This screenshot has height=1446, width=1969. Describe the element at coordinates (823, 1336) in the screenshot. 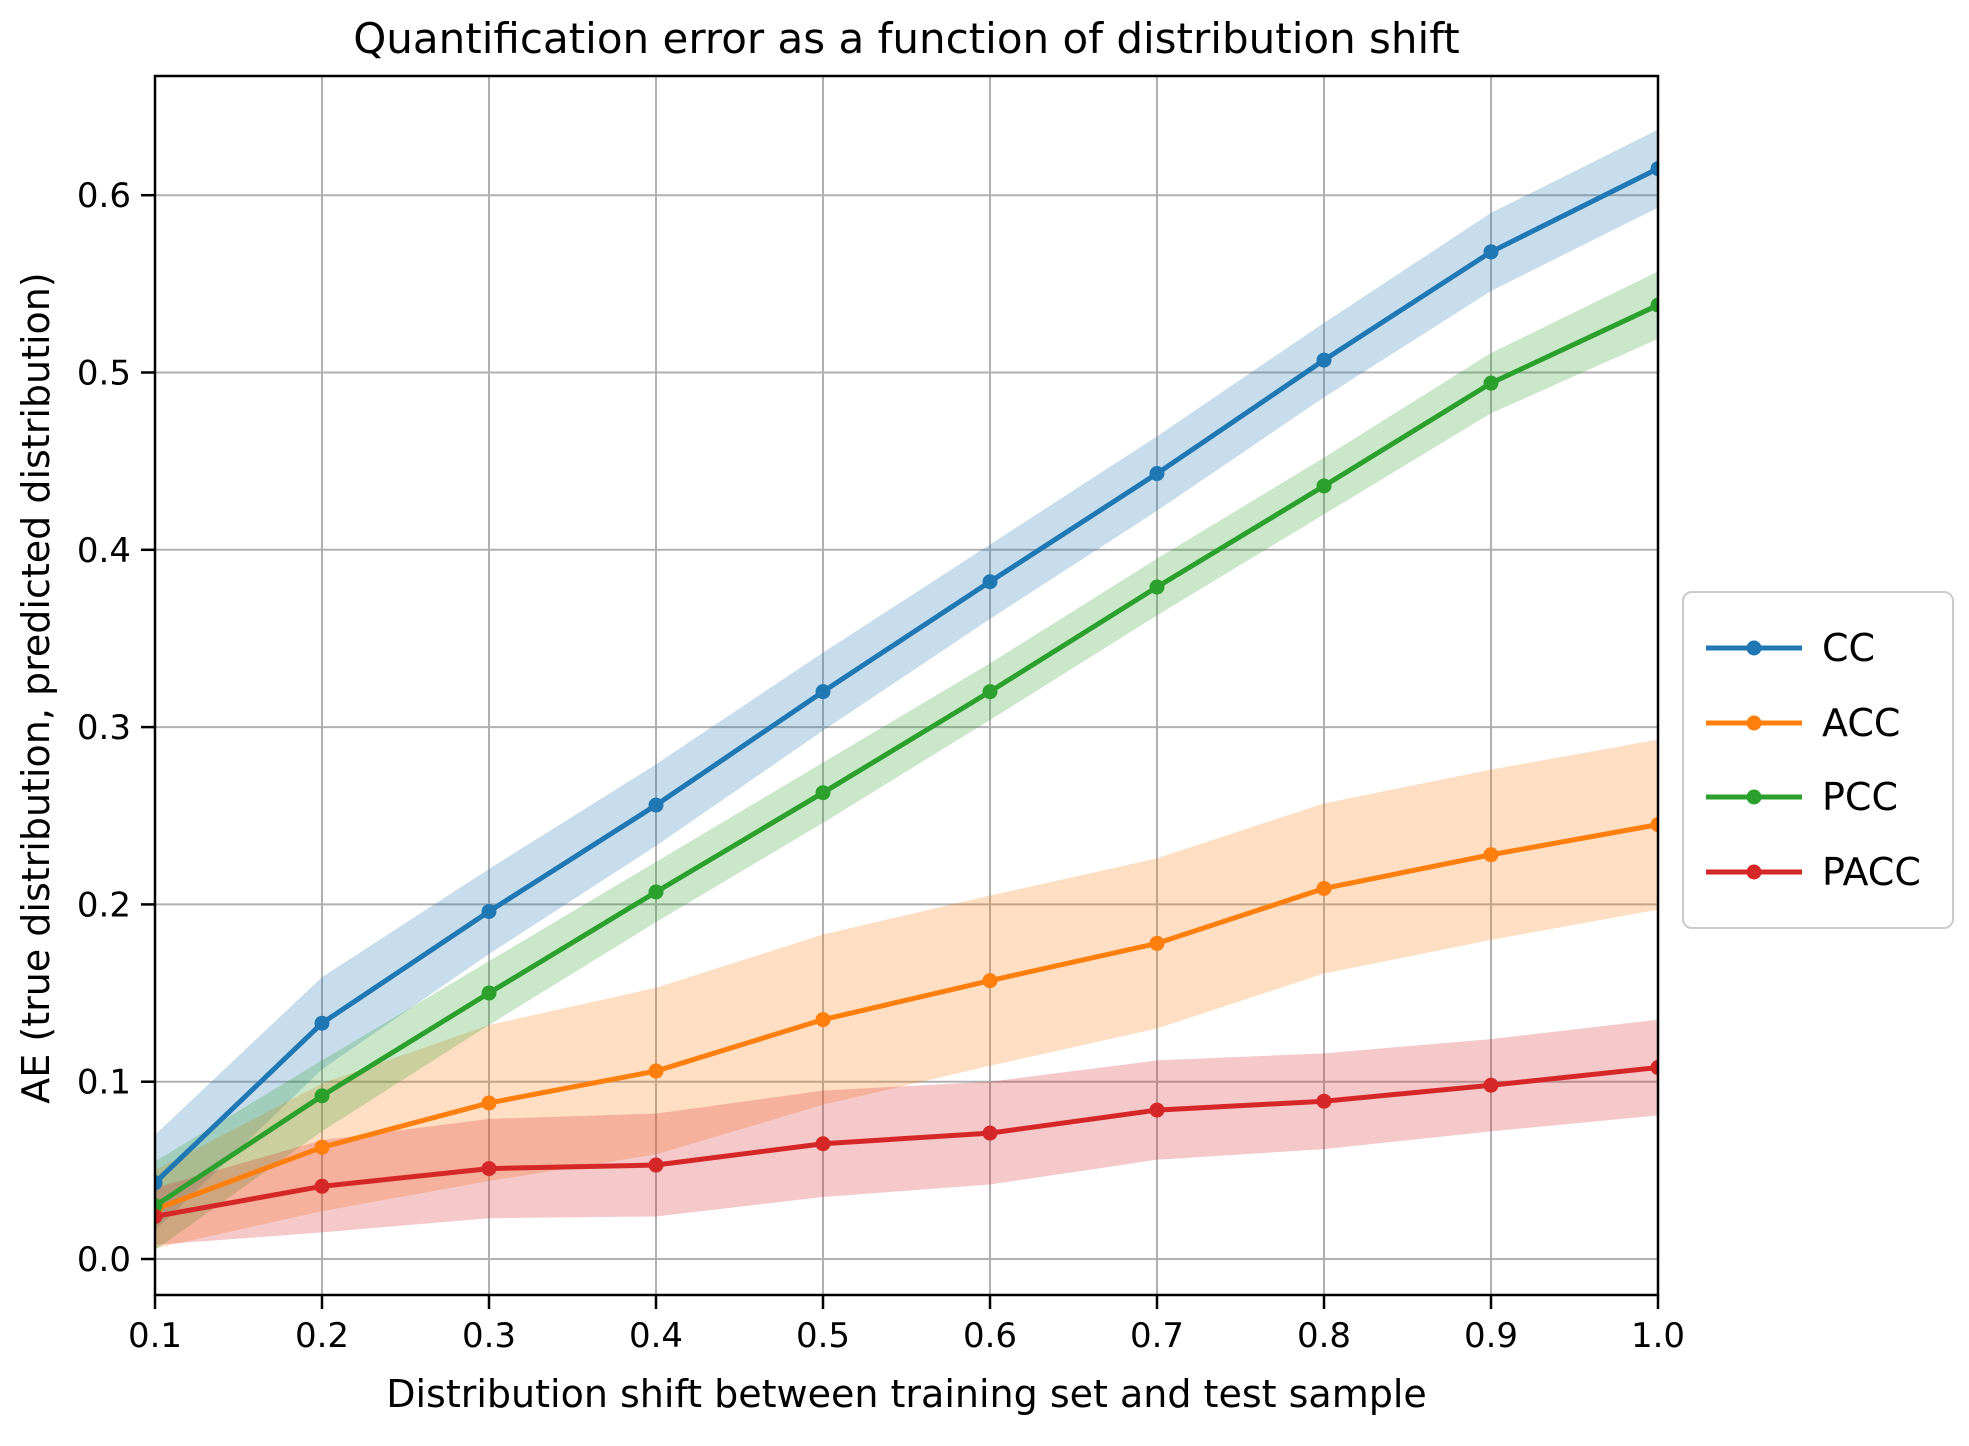

I see `x-tick-label: 0.5` at that location.